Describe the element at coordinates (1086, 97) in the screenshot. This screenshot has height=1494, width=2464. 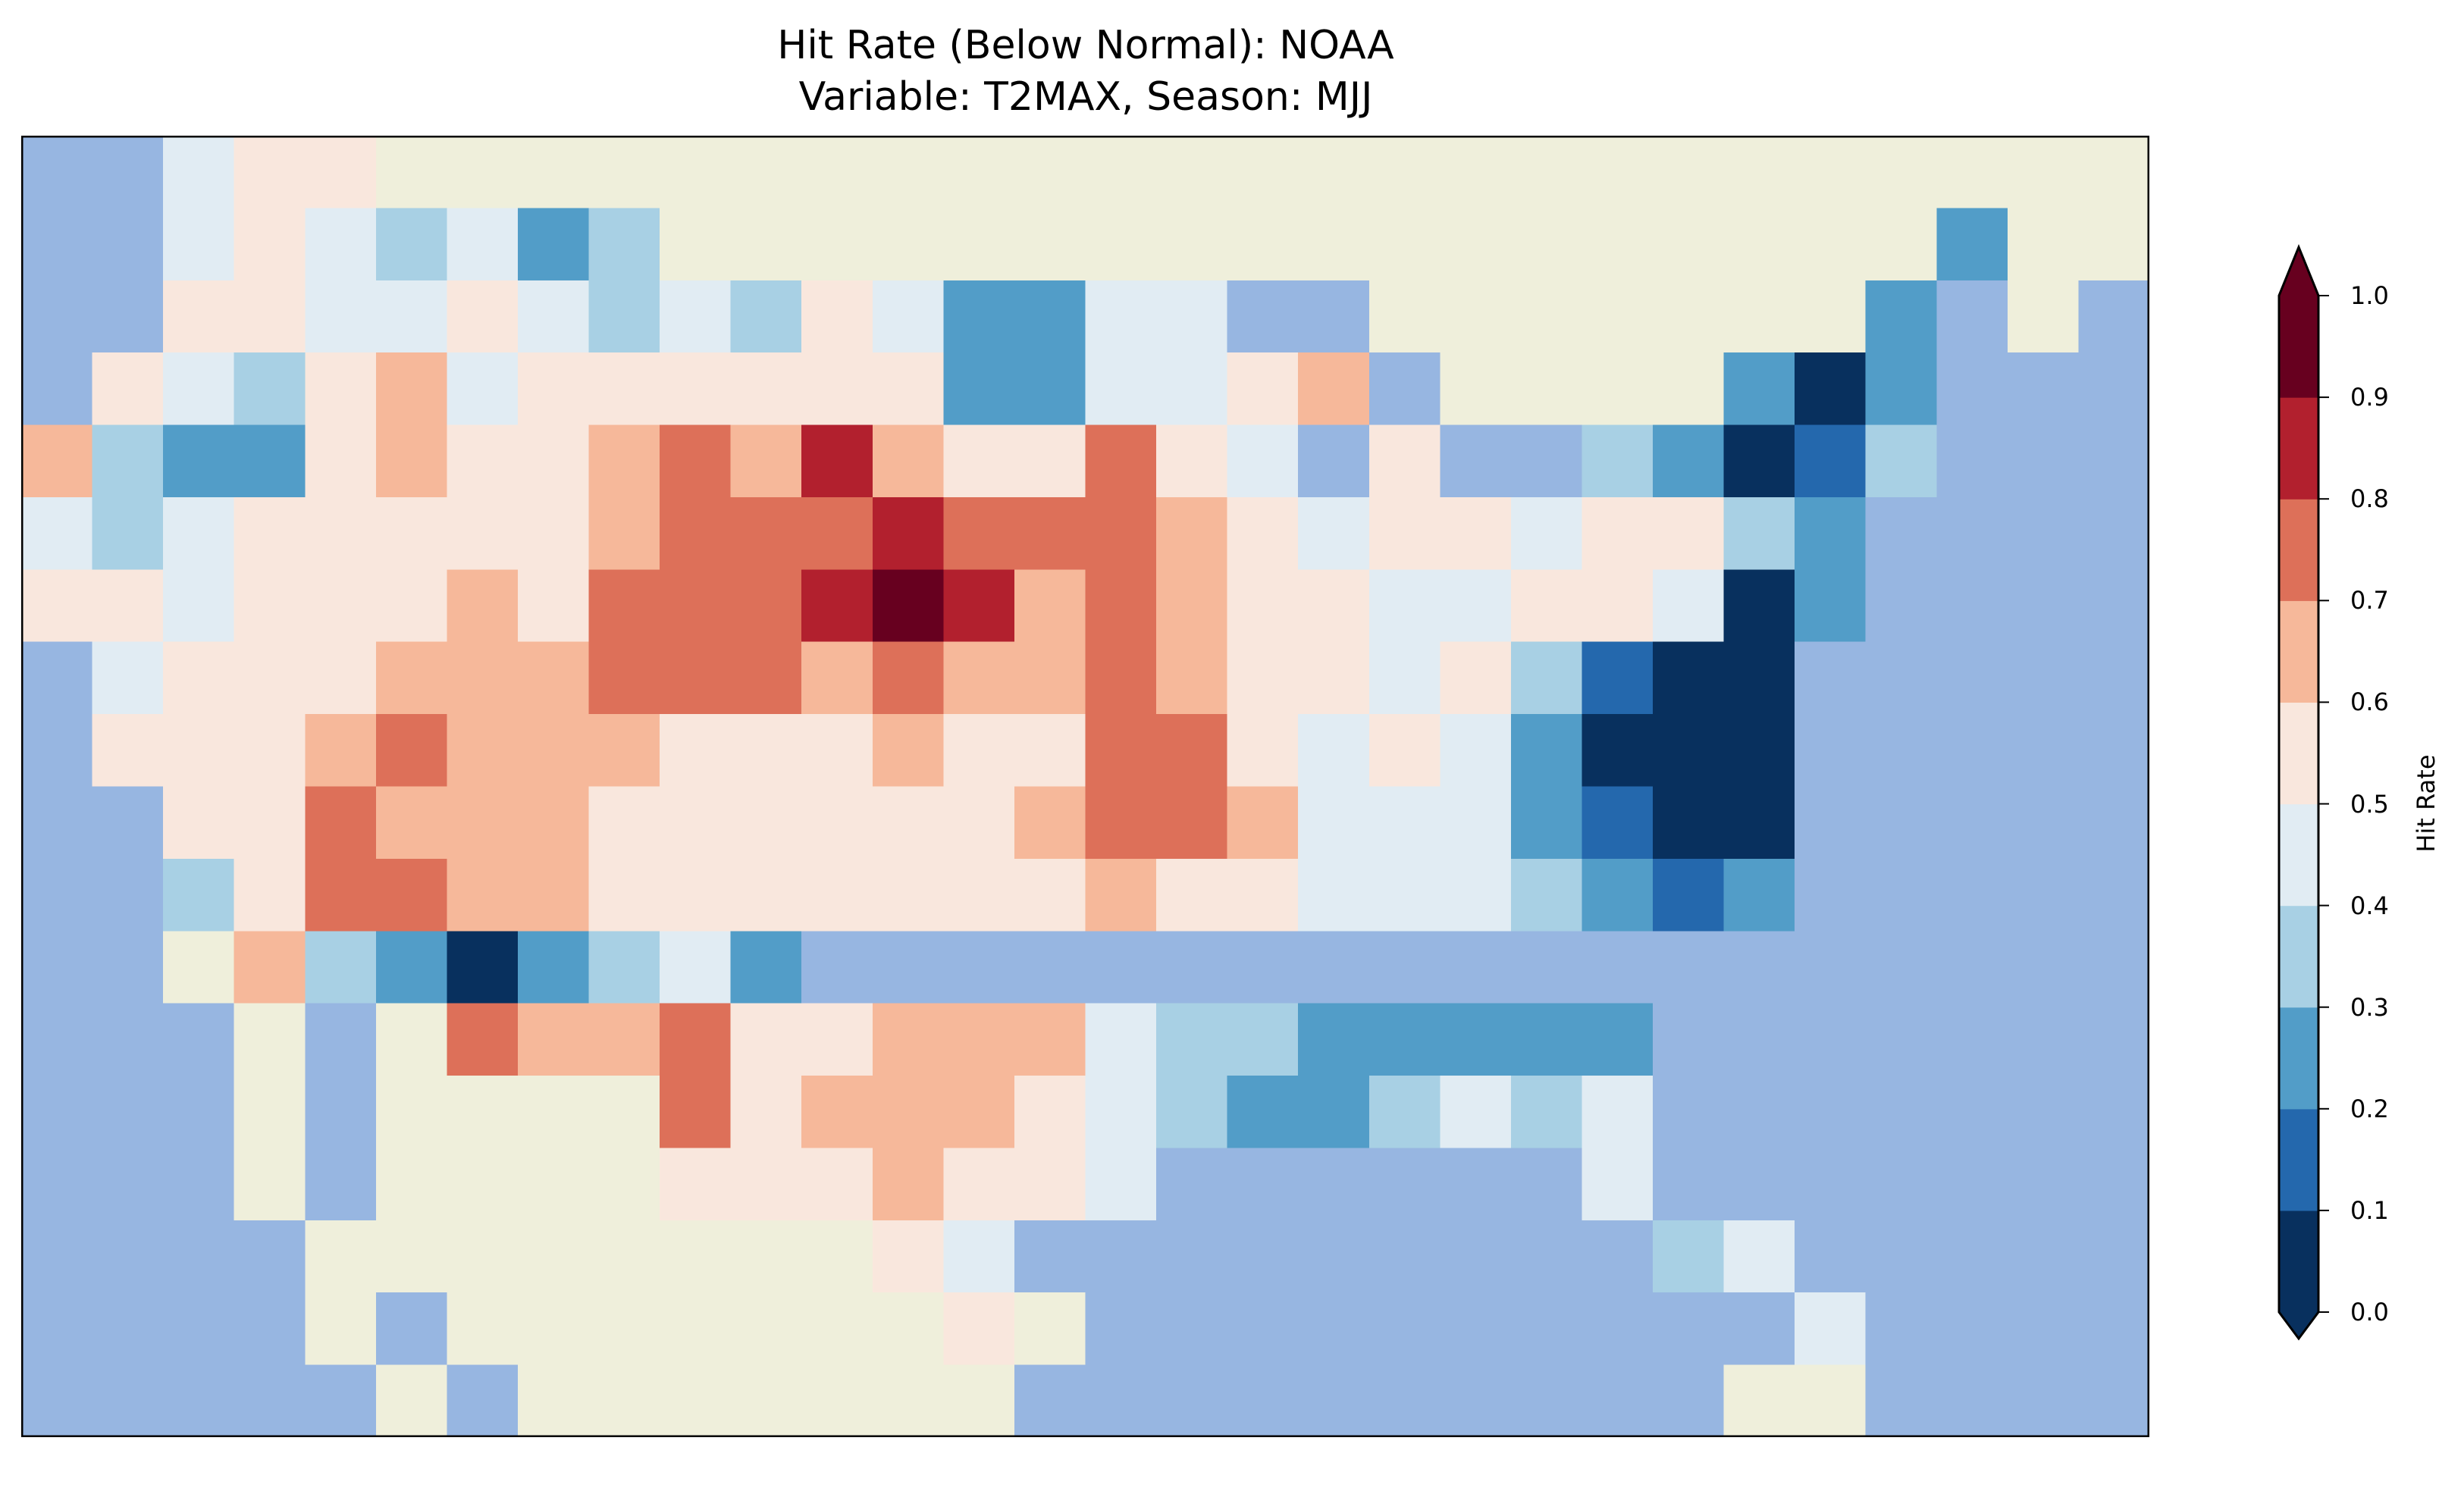
I see `chart-subtitle: Variable: T2MAX, Season: MJJ` at that location.